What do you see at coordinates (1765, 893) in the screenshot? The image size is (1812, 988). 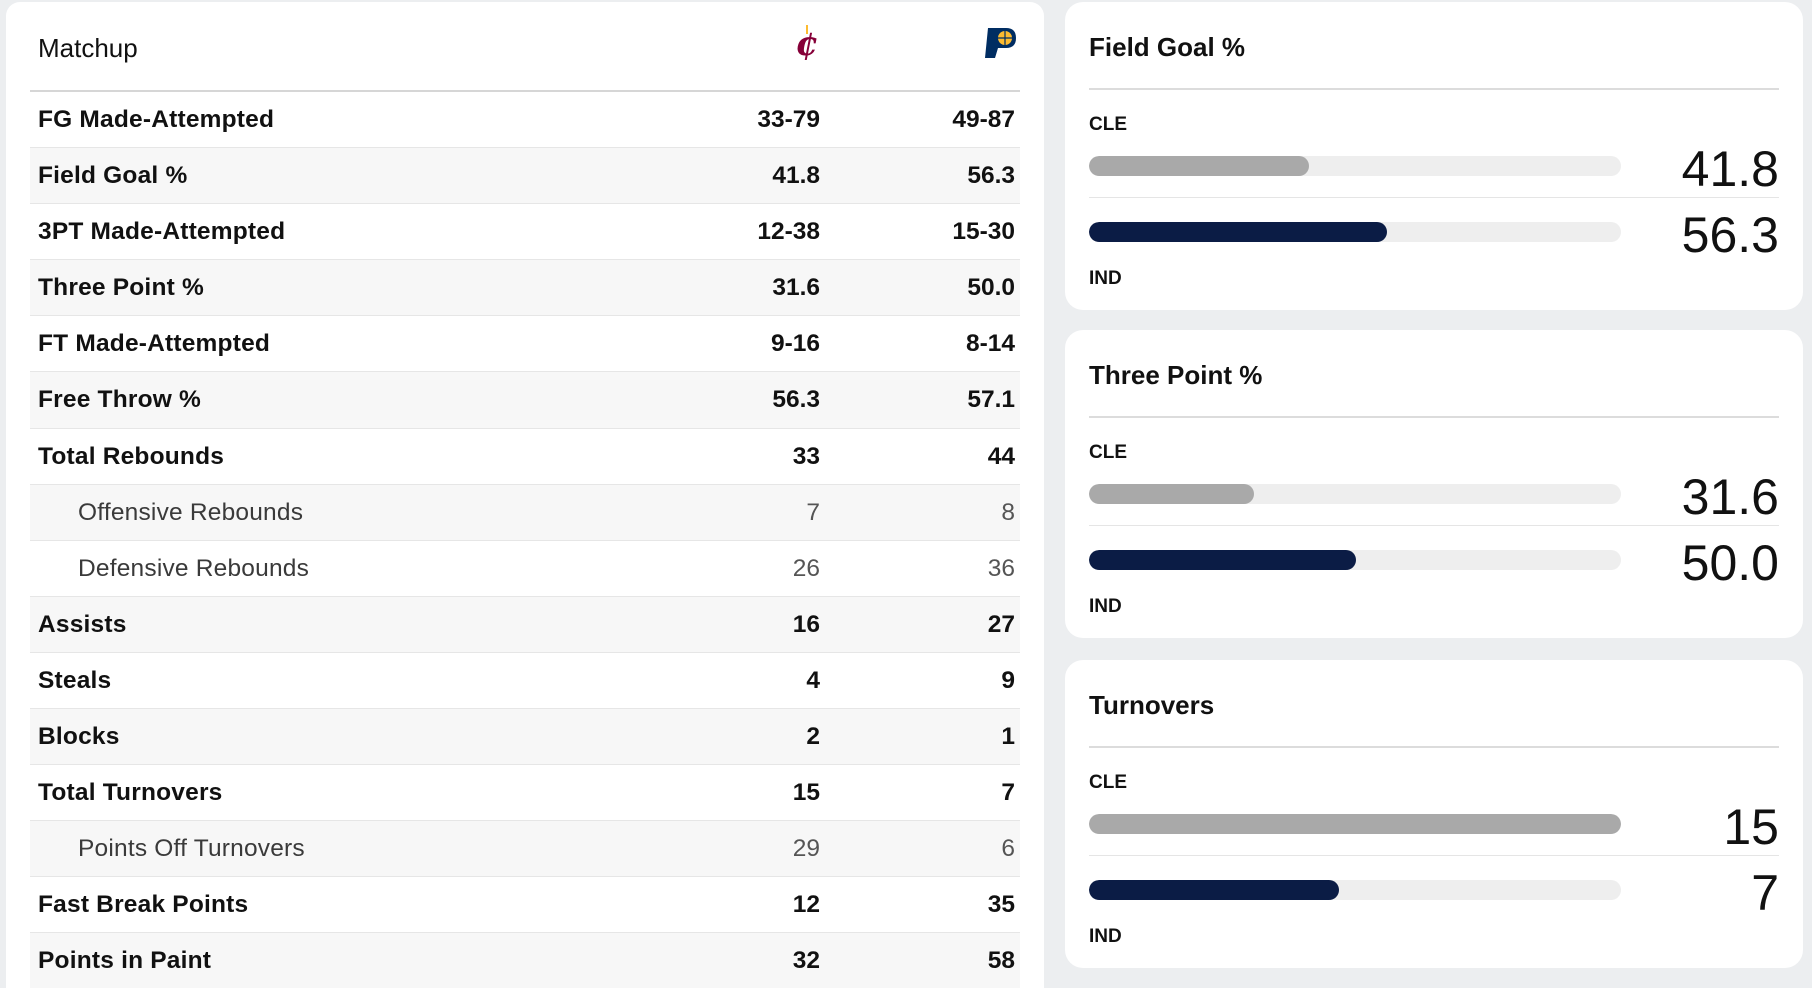 I see `team2-value: 7` at bounding box center [1765, 893].